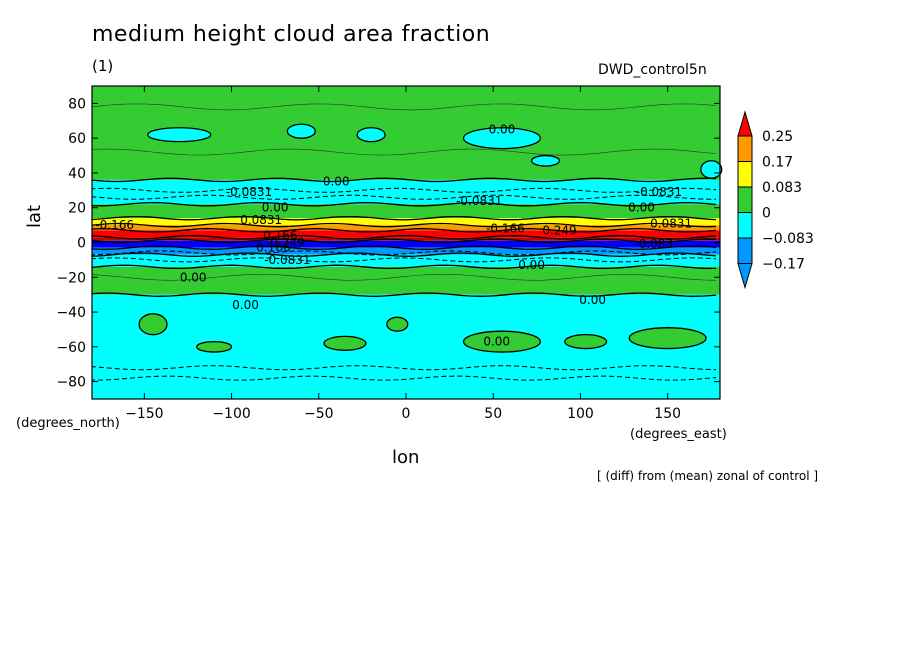  Describe the element at coordinates (291, 34) in the screenshot. I see `chart-title: medium height cloud area fraction` at that location.